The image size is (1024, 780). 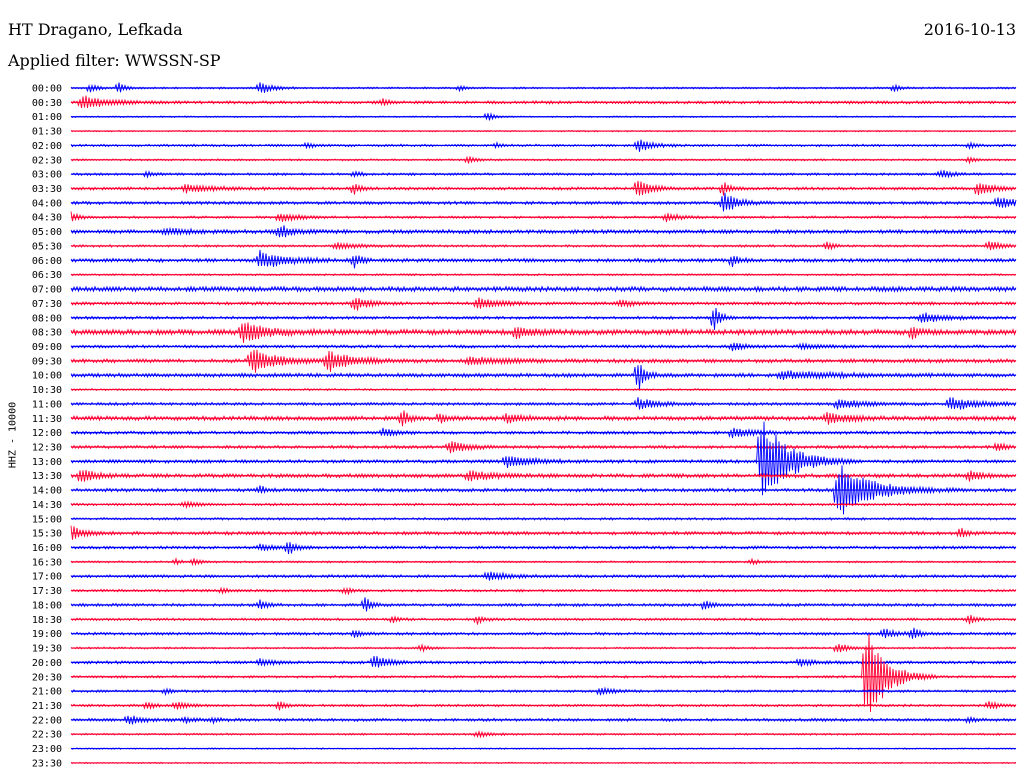 I want to click on trace-label: 07:00, so click(x=47, y=290).